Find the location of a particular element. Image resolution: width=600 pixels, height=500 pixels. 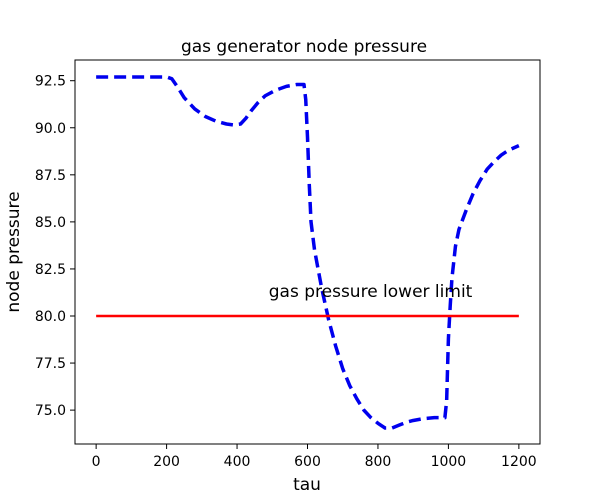

annotation-label: gas pressure lower limit is located at coordinates (371, 292).